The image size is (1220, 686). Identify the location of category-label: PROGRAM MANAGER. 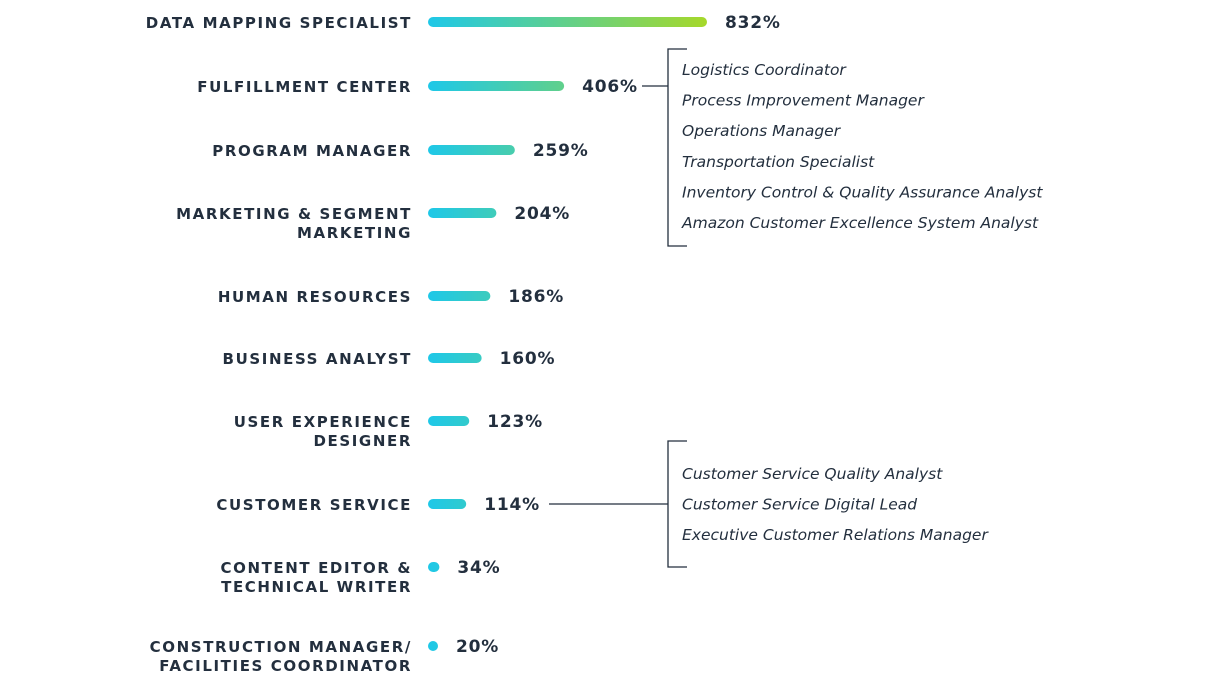
(312, 151).